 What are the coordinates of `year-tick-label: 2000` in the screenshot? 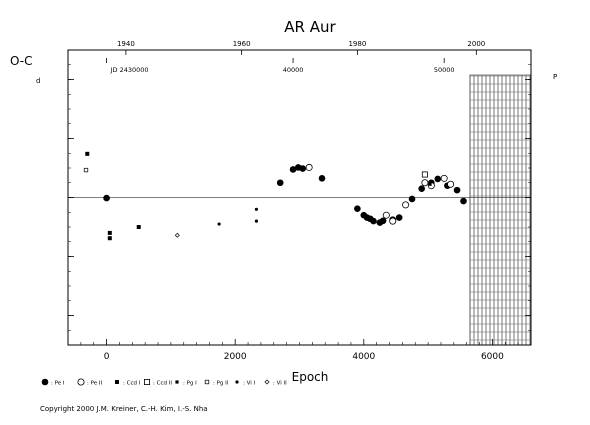 It's located at (476, 44).